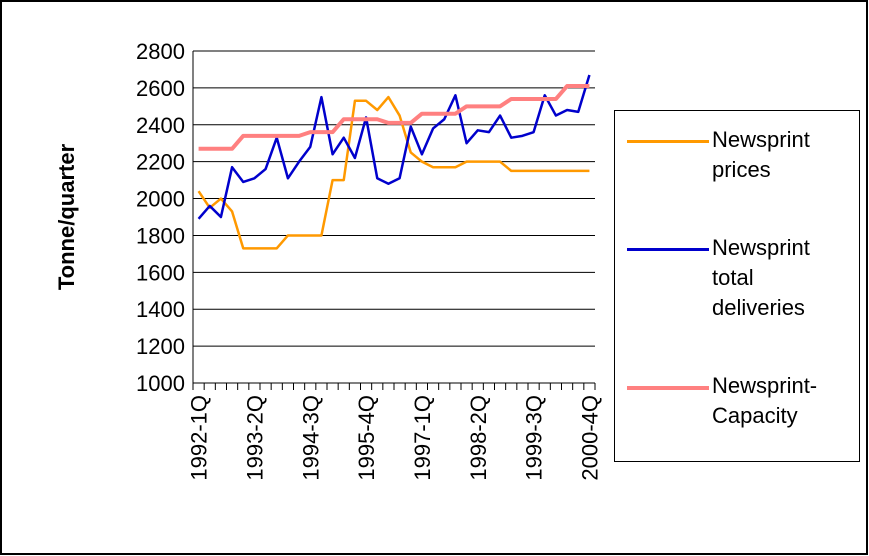  What do you see at coordinates (366, 438) in the screenshot?
I see `x-tick-label: 1995-4Q` at bounding box center [366, 438].